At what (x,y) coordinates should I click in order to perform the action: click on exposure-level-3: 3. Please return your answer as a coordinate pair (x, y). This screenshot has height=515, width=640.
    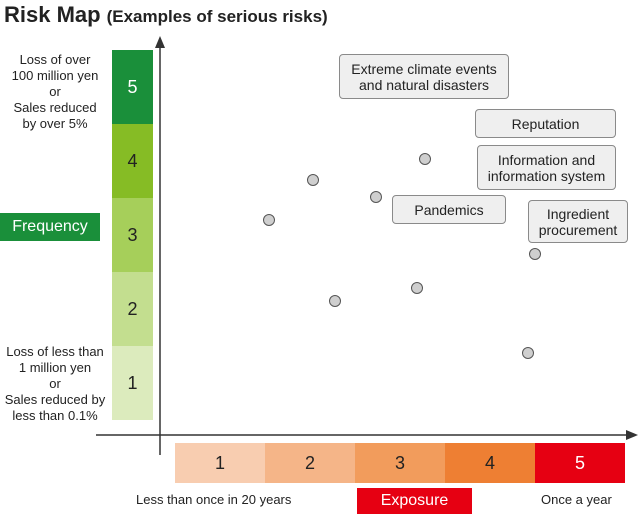
    Looking at the image, I should click on (400, 463).